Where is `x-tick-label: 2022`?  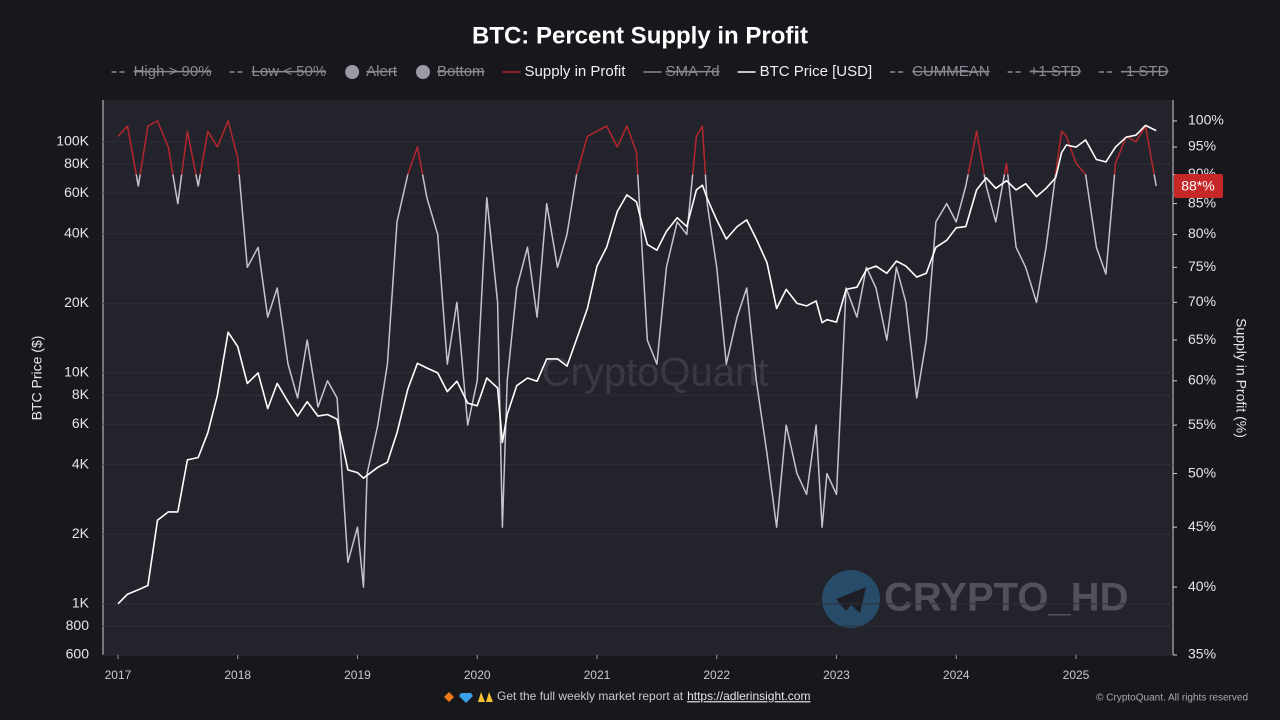
x-tick-label: 2022 is located at coordinates (716, 675).